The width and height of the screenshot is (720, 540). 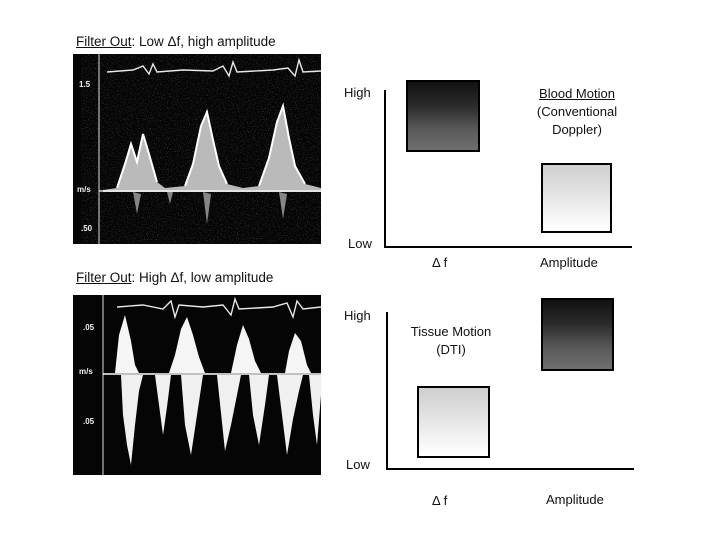 I want to click on top-diagram-y-high: High, so click(x=357, y=92).